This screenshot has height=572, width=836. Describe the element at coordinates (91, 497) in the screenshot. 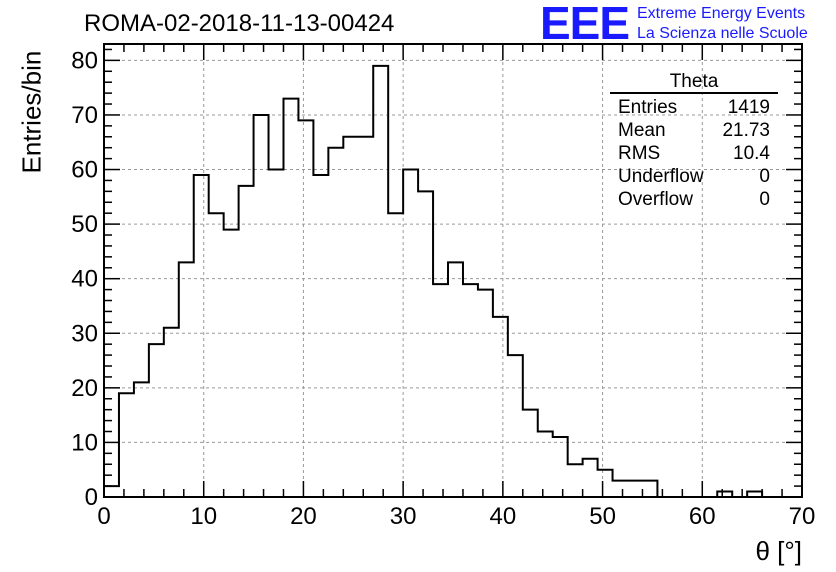

I see `y-tick-label: 0` at that location.